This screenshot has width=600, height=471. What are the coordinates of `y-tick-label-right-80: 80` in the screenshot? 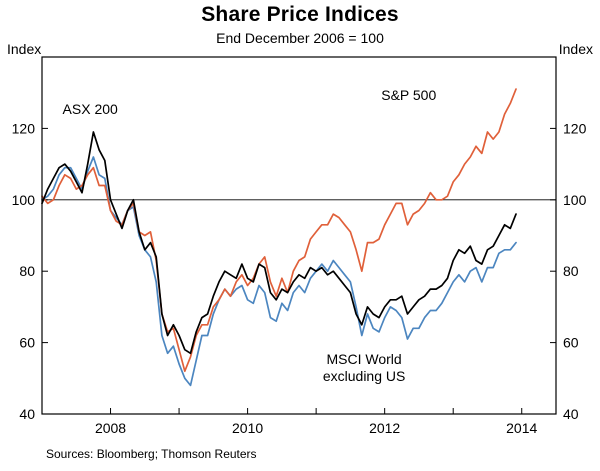 It's located at (571, 271).